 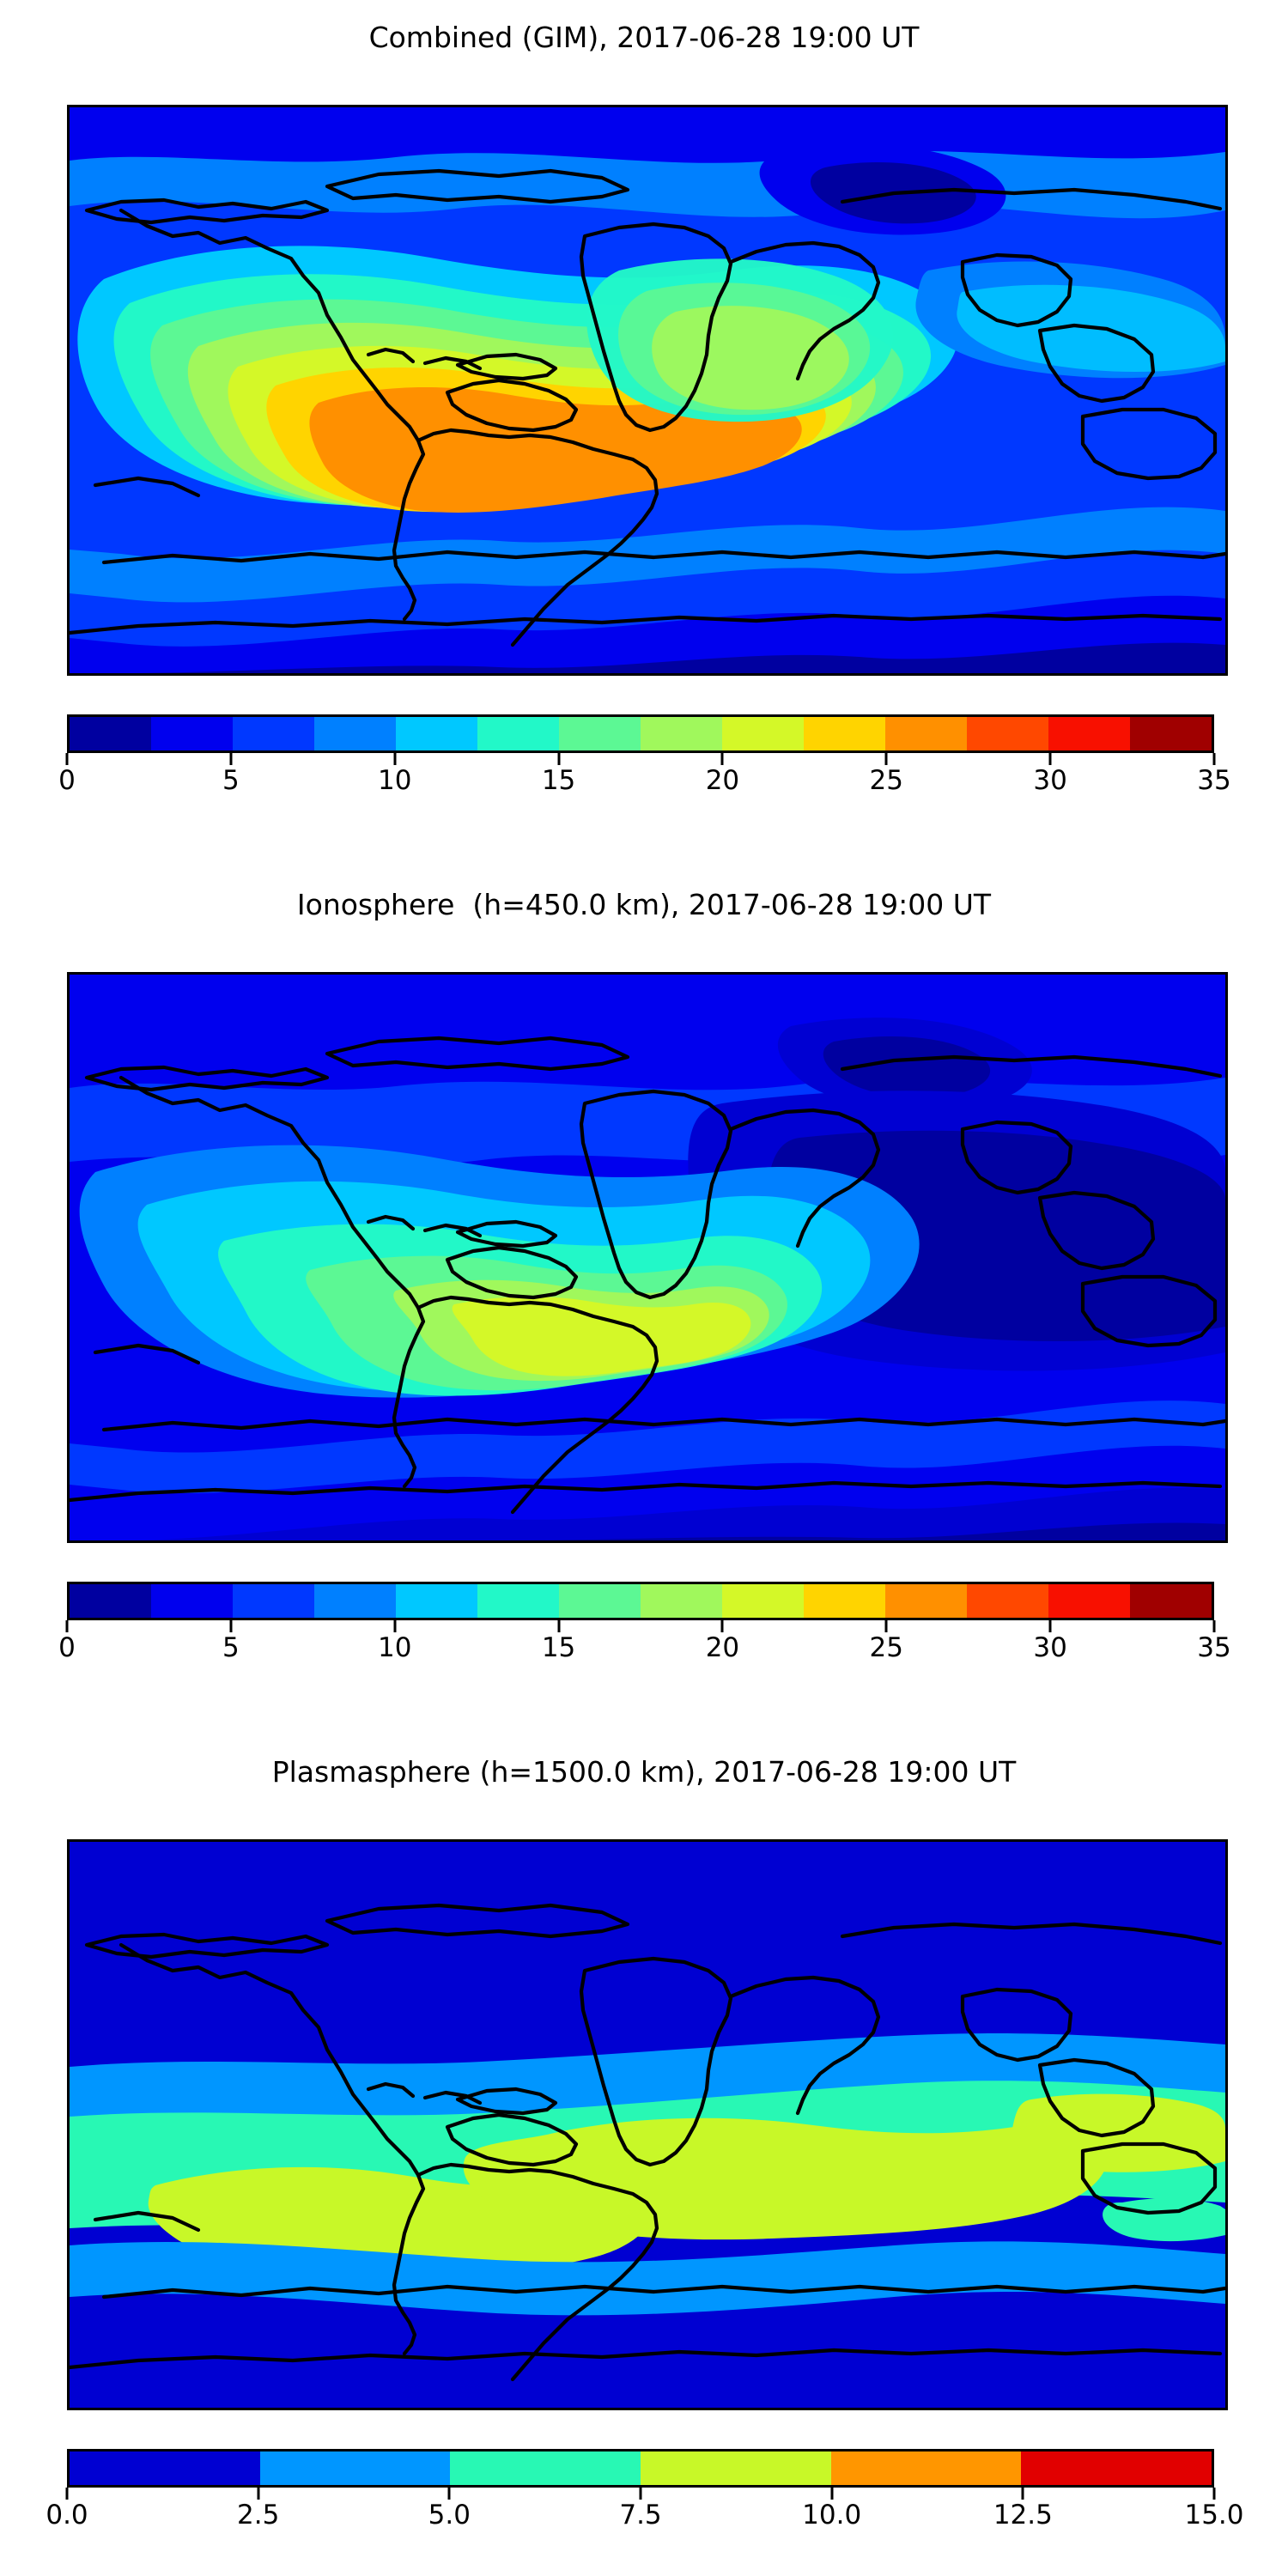 I want to click on colorbar-strip-plasmasphere, so click(x=640, y=2468).